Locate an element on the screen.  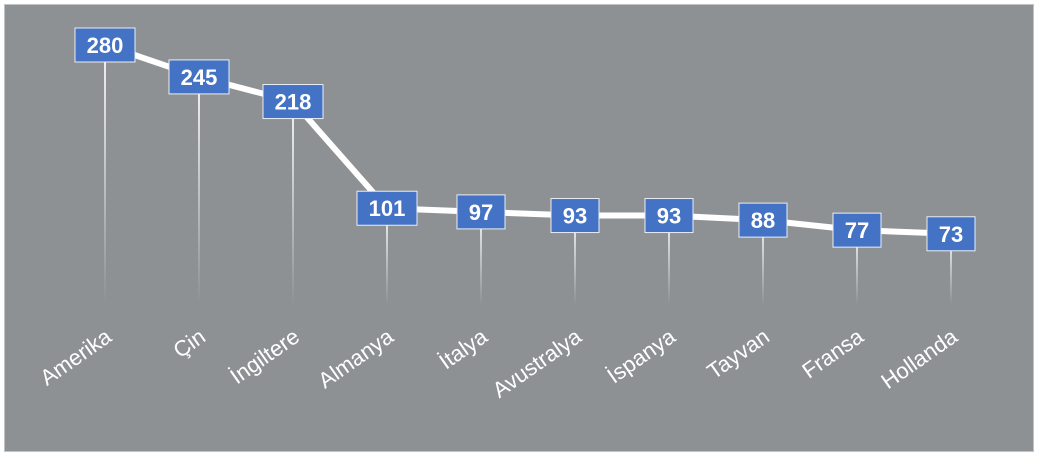
category-label: İspanya is located at coordinates (641, 355).